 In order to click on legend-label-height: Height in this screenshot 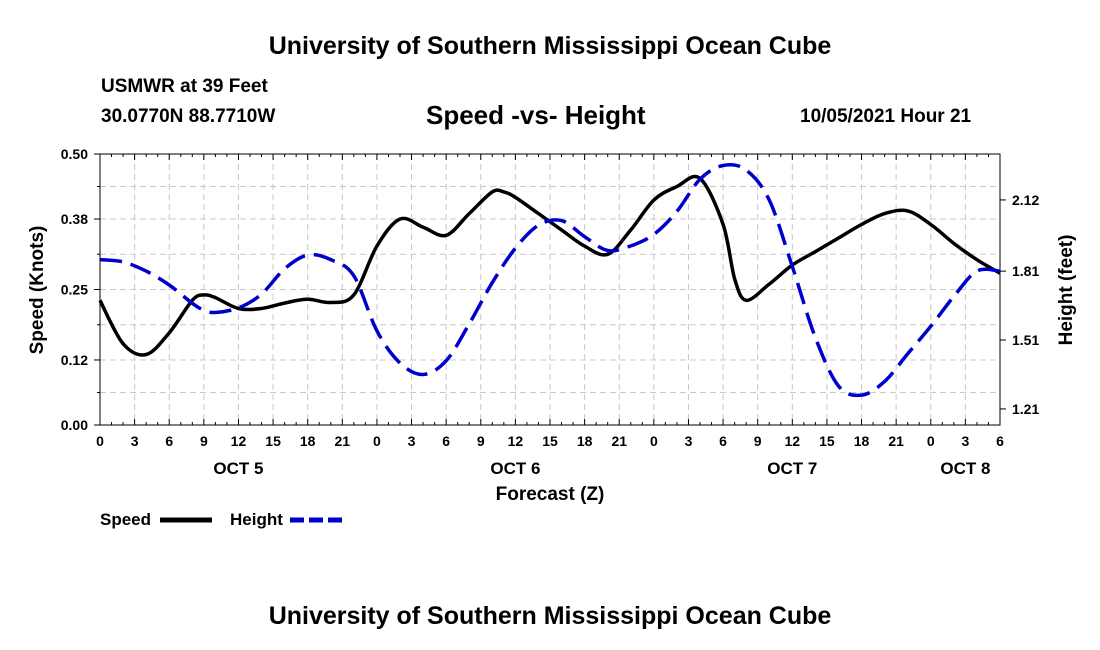, I will do `click(256, 519)`.